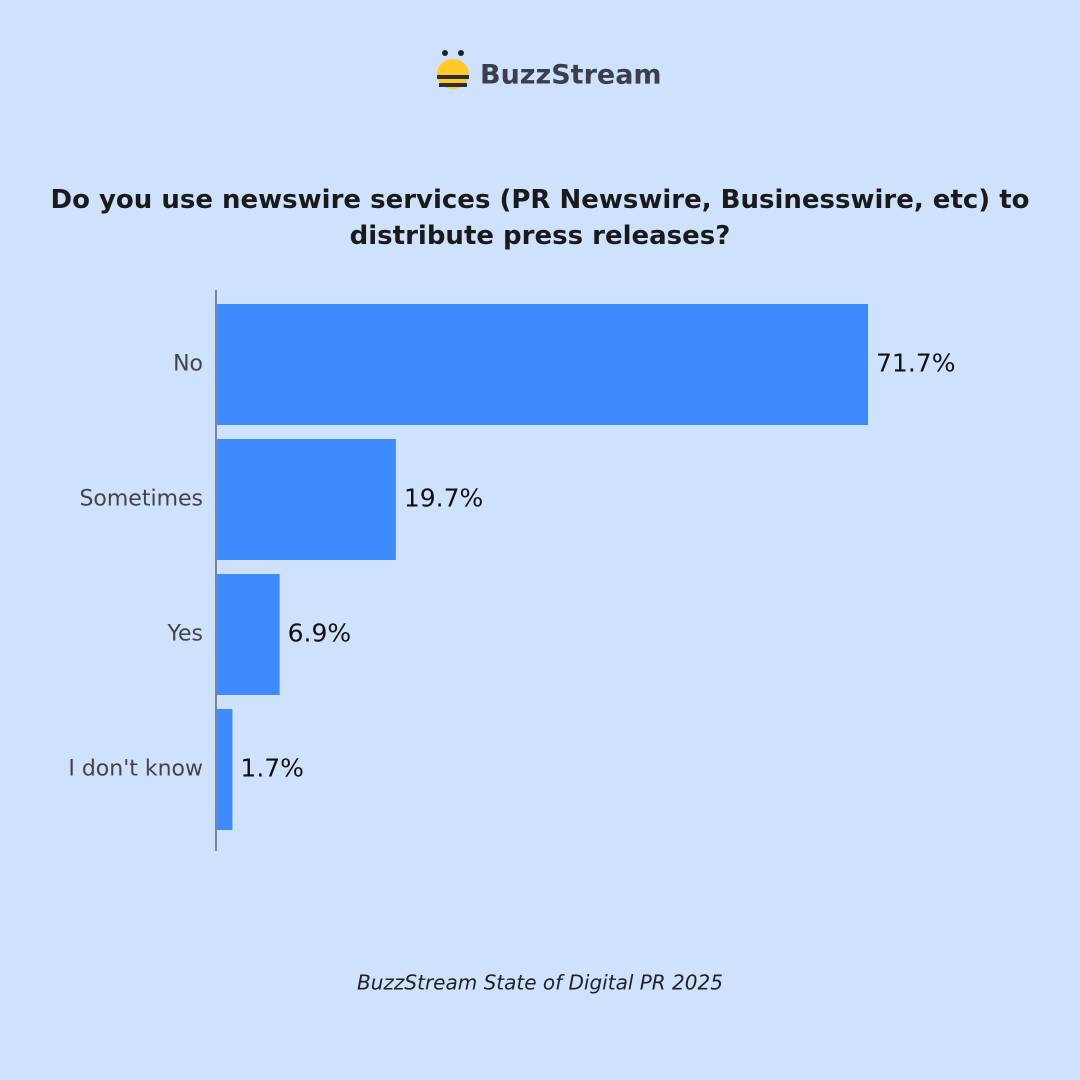  What do you see at coordinates (540, 983) in the screenshot?
I see `source: BuzzStream State of Digital PR 2025` at bounding box center [540, 983].